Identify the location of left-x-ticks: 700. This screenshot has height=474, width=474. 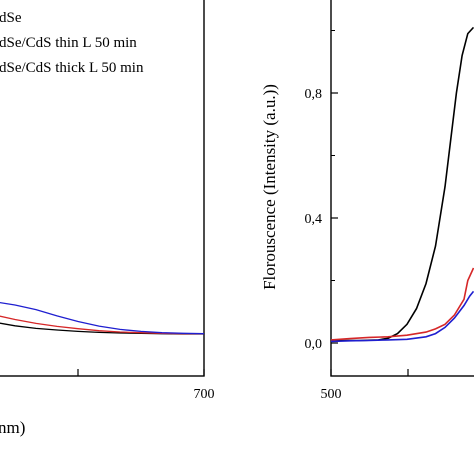
(146, 385).